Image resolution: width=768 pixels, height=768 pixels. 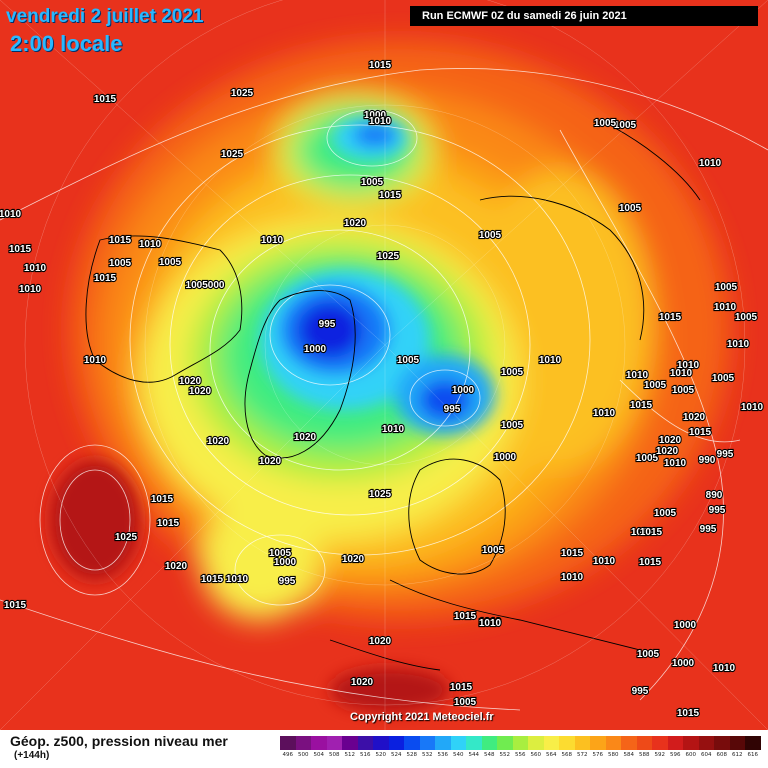 I want to click on legend-label: 616, so click(x=753, y=755).